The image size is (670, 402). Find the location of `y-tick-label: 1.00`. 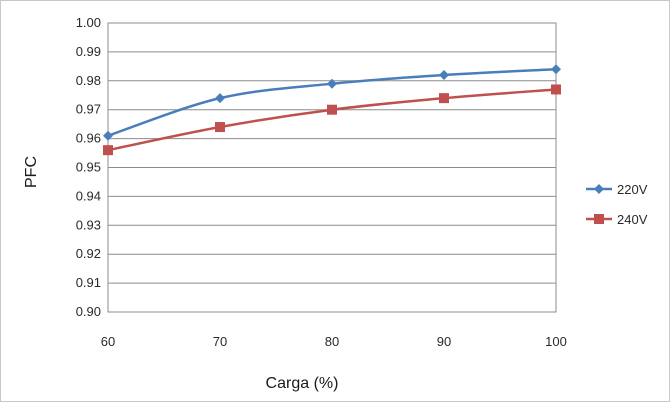

y-tick-label: 1.00 is located at coordinates (88, 22).